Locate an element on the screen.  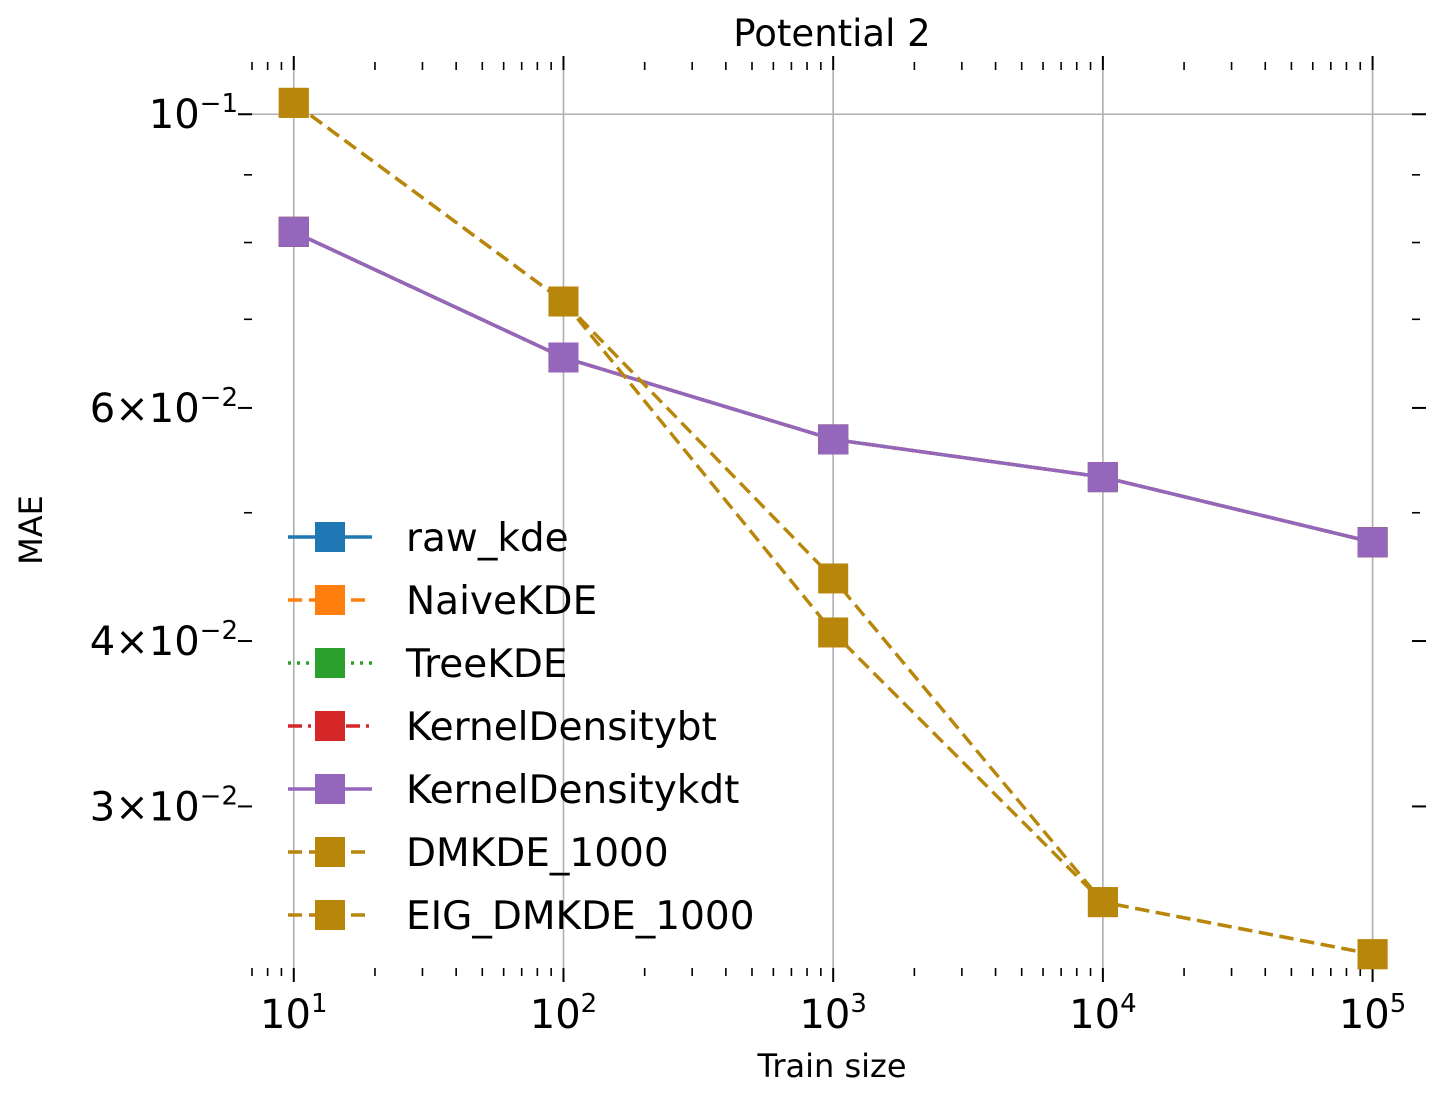
y-tick-label: 3×10⁻² is located at coordinates (164, 805).